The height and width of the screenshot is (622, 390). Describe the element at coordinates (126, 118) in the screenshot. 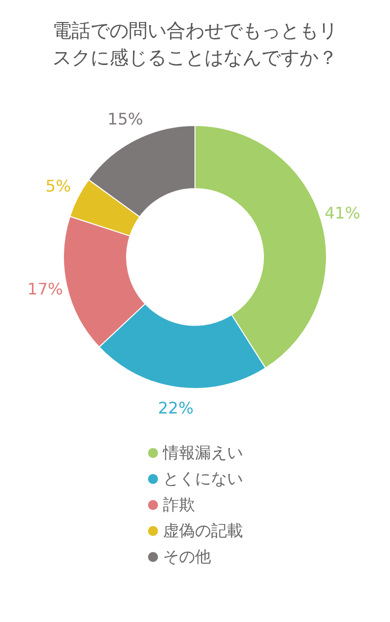

I see `data-label: 15%` at that location.